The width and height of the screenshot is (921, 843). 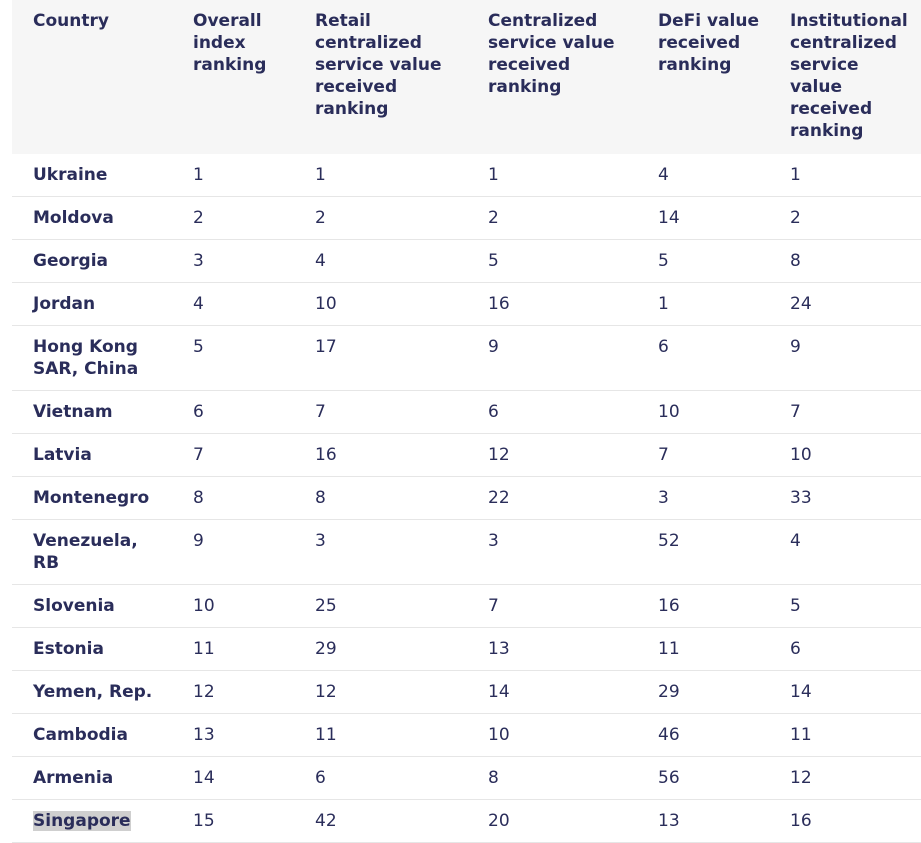 I want to click on table-row: Cambodia 13 11 10 46 11, so click(x=466, y=735).